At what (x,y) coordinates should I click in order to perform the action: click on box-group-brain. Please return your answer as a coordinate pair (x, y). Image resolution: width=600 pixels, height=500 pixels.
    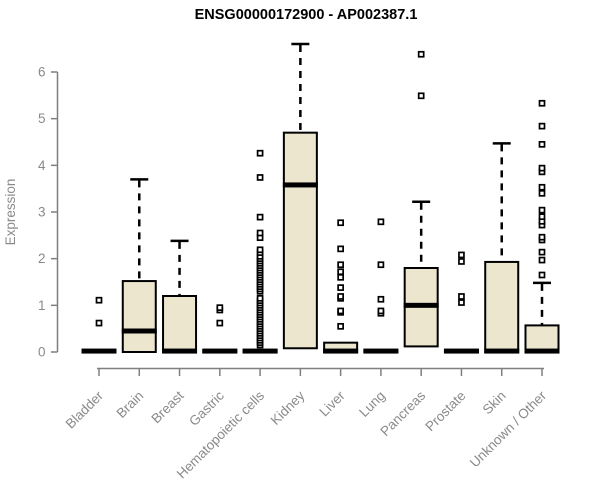
    Looking at the image, I should click on (139, 266).